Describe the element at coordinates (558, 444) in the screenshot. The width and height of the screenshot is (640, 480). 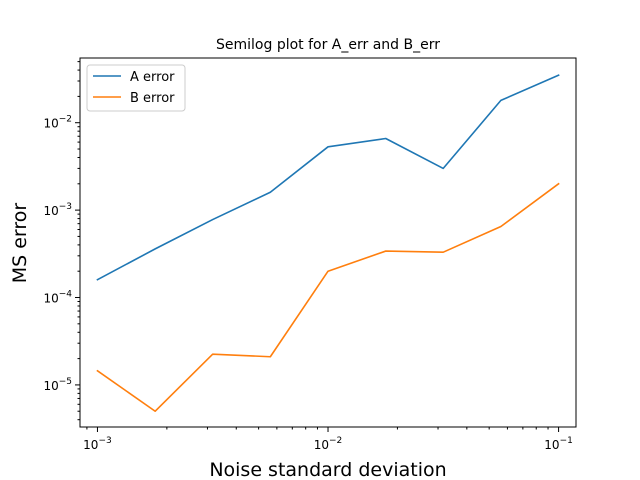
I see `x-tick-label: 10⁻¹` at that location.